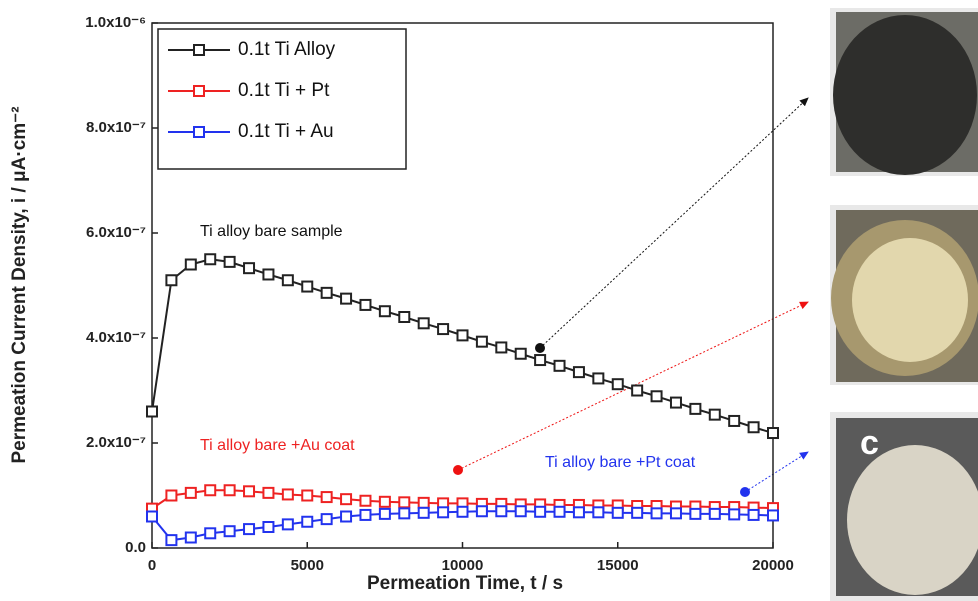 The height and width of the screenshot is (601, 978). What do you see at coordinates (116, 127) in the screenshot?
I see `y-tick-label: 8.0x10⁻⁷` at bounding box center [116, 127].